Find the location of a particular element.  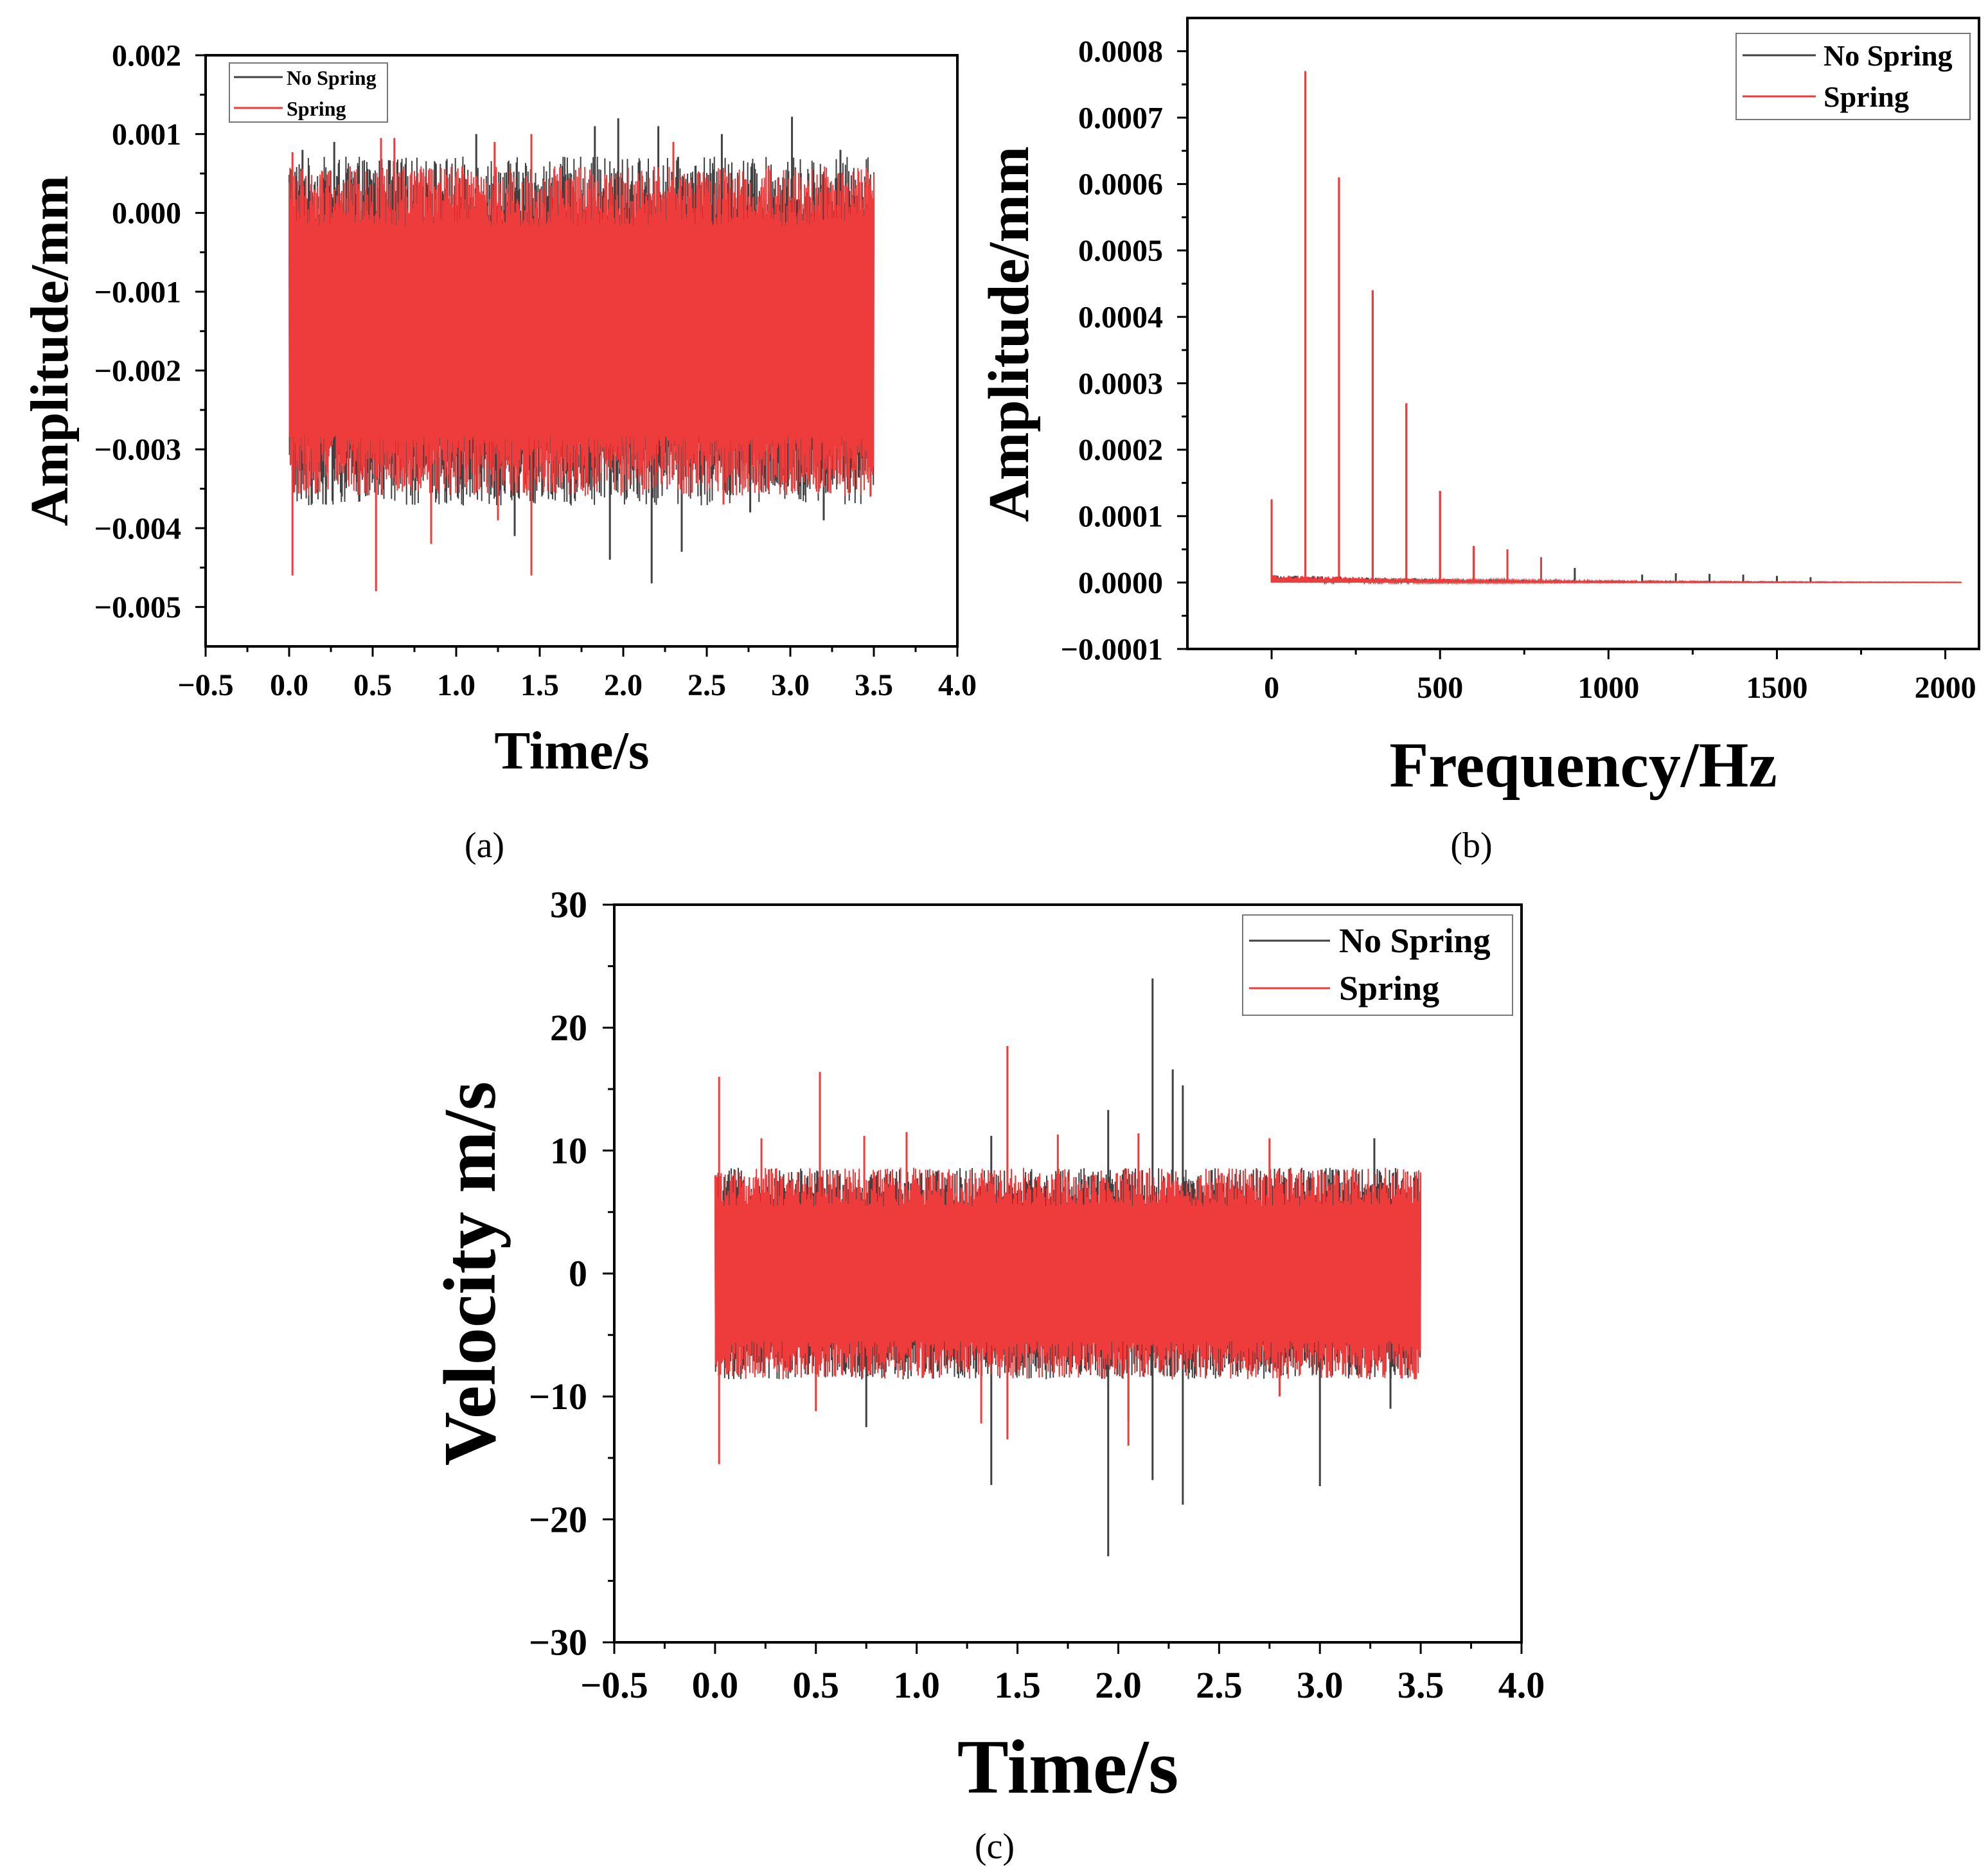

y-tick-label: −0.001 is located at coordinates (137, 292).